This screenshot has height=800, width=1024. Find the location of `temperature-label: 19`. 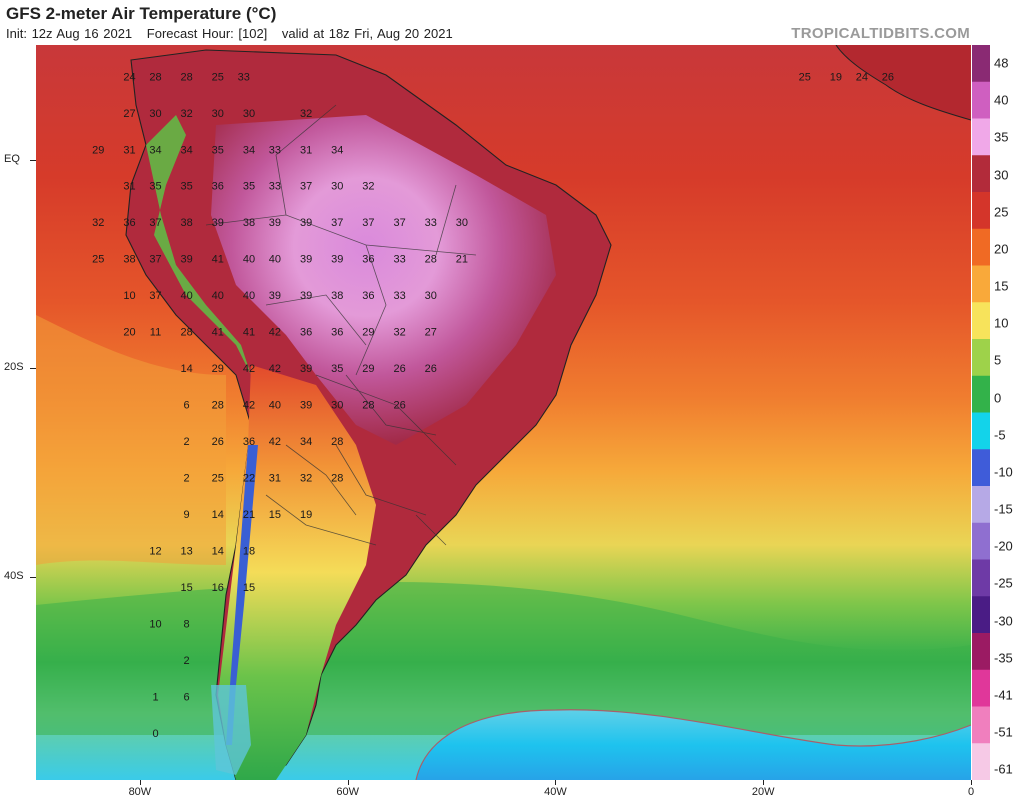

temperature-label: 19 is located at coordinates (306, 515).